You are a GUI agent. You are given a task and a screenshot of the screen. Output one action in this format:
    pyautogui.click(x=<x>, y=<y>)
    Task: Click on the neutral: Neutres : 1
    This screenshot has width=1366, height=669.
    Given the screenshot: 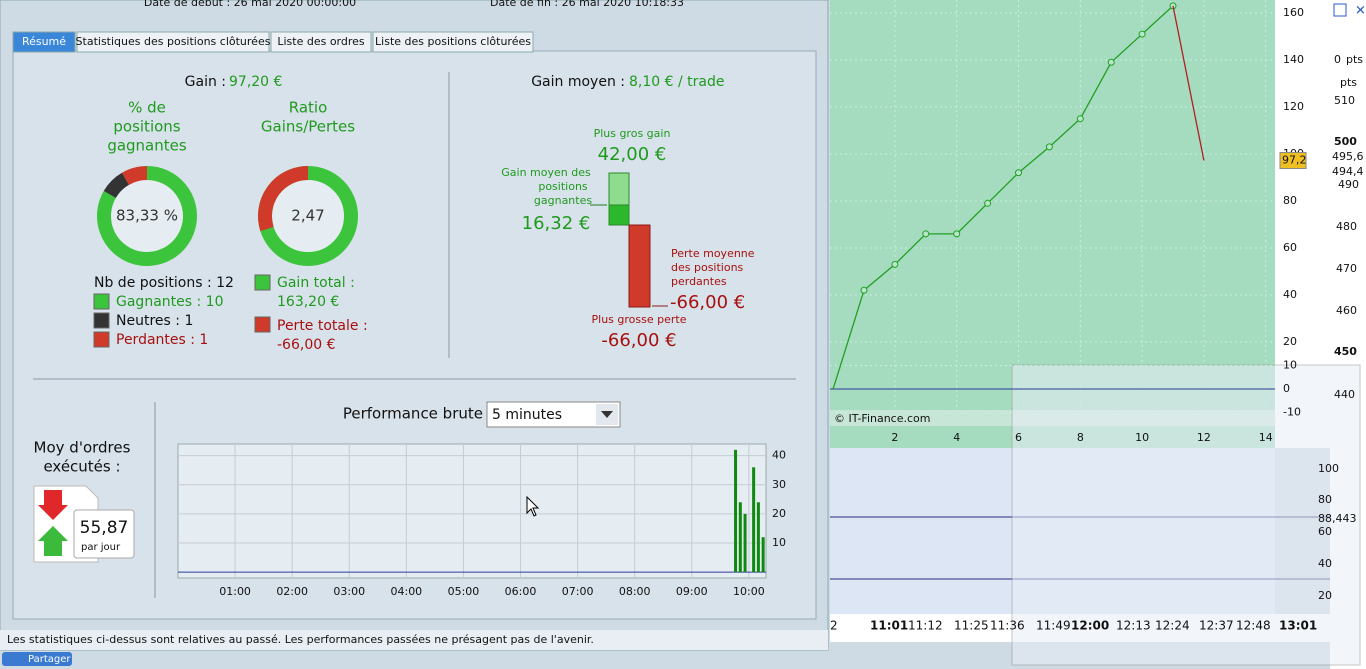 What is the action you would take?
    pyautogui.click(x=154, y=321)
    